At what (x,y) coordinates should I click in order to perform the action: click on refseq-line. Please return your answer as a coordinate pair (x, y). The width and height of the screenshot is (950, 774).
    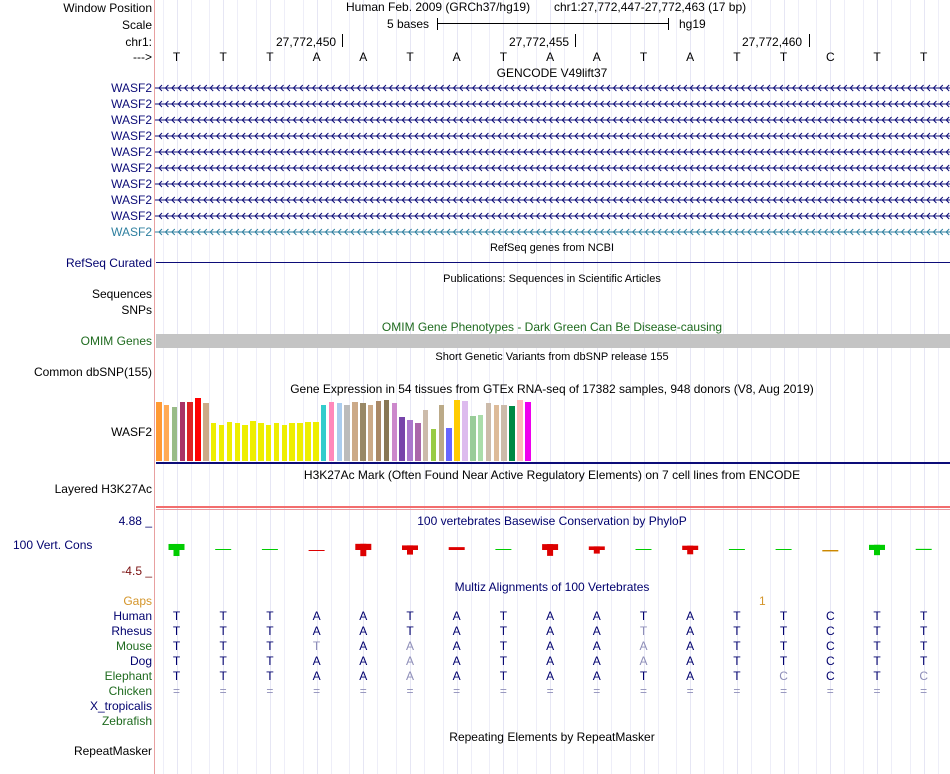
    Looking at the image, I should click on (553, 262).